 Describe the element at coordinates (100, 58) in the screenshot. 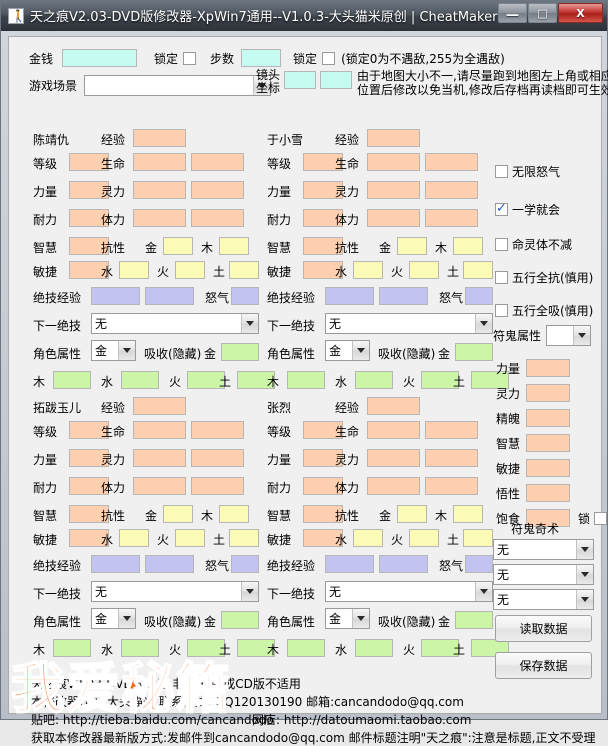

I see `money-input` at that location.